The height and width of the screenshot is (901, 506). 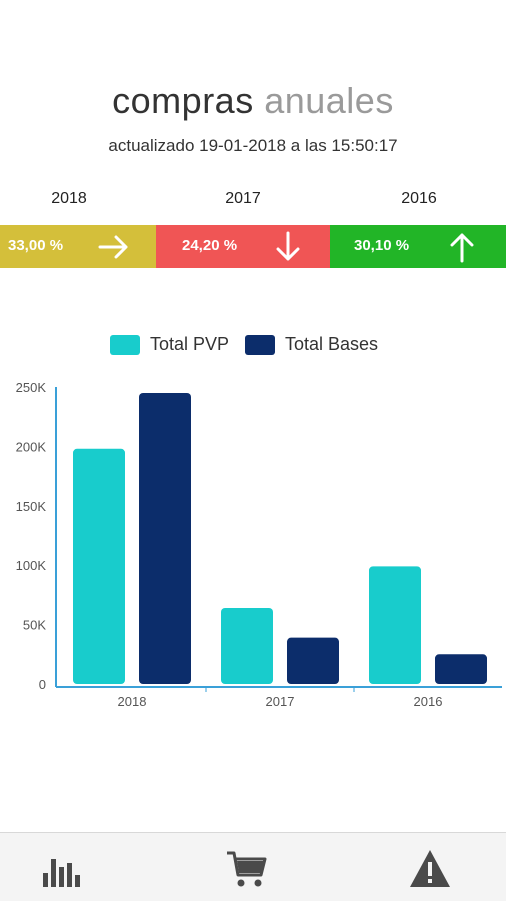 I want to click on bar-2018-total-bases, so click(x=165, y=538).